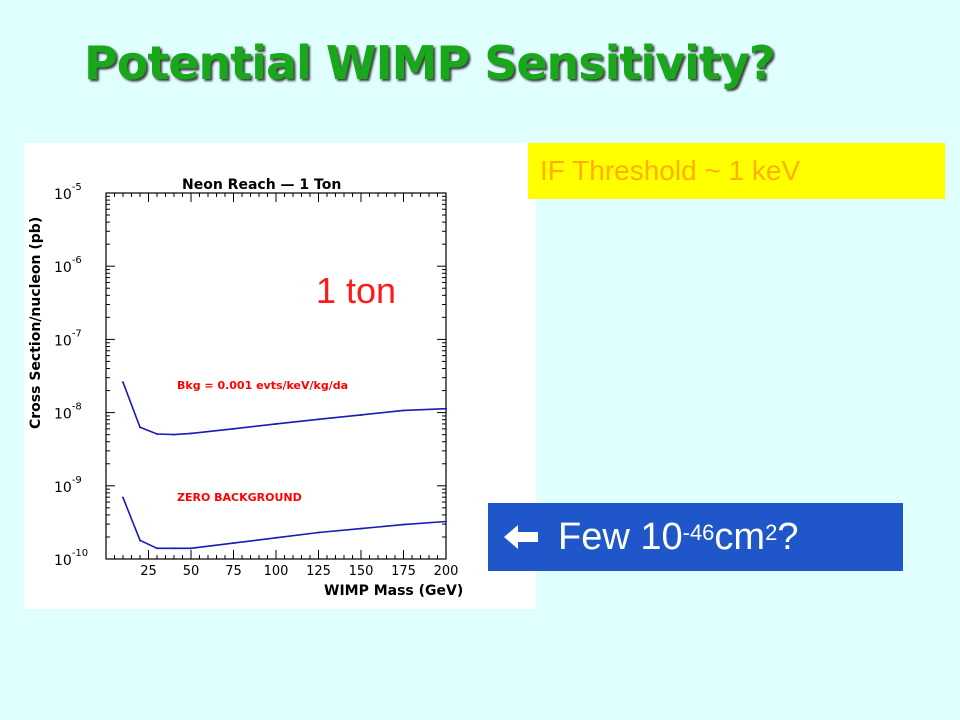 This screenshot has height=720, width=960. Describe the element at coordinates (262, 385) in the screenshot. I see `annotation-bkg: Bkg = 0.001 evts/keV/kg/da` at that location.